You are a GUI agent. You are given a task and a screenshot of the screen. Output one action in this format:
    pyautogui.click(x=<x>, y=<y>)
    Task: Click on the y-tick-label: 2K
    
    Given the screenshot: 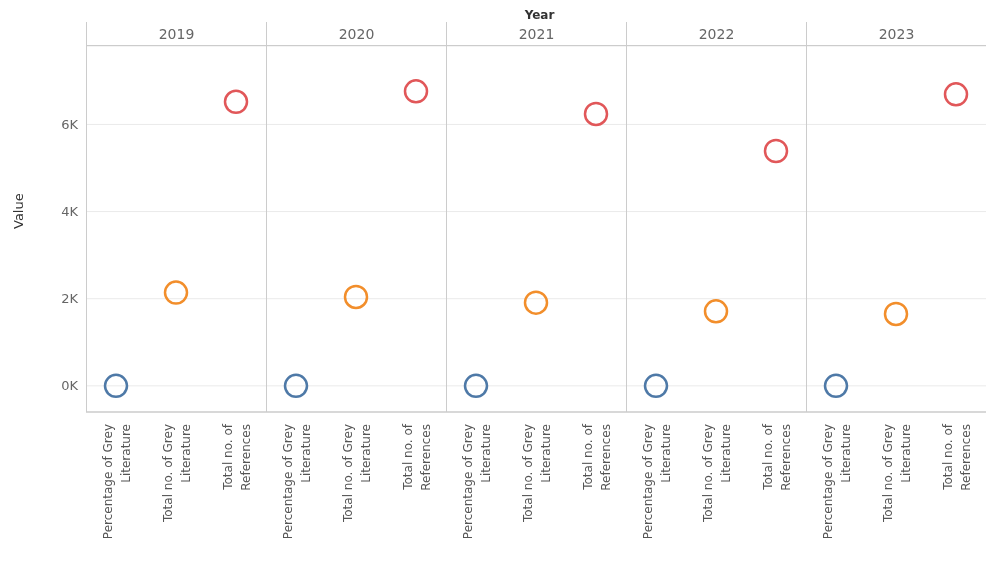 What is the action you would take?
    pyautogui.click(x=70, y=299)
    